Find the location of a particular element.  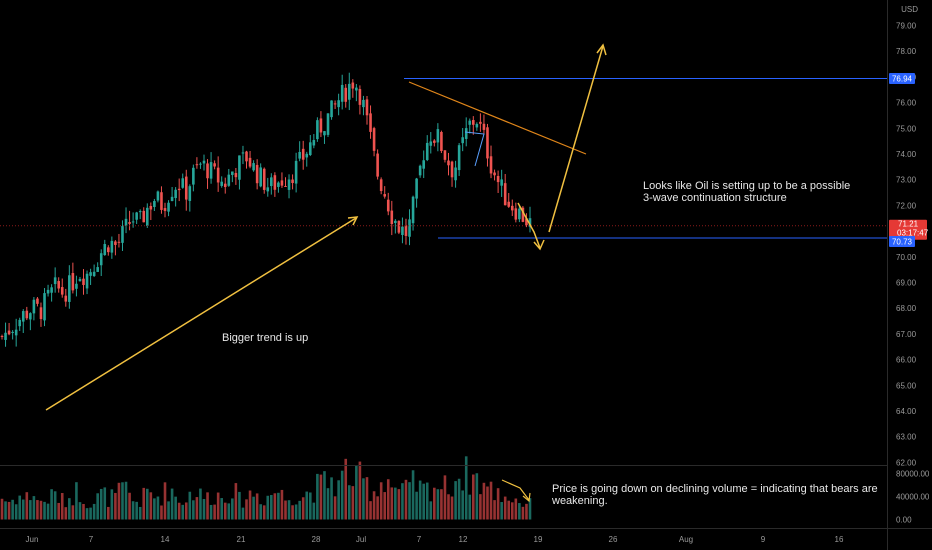

uptrend-arrow-line is located at coordinates (201, 314).